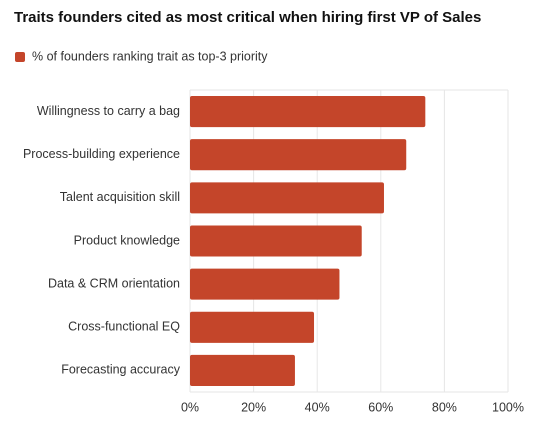 This screenshot has width=546, height=426. What do you see at coordinates (317, 407) in the screenshot?
I see `x-tick-label: 40%` at bounding box center [317, 407].